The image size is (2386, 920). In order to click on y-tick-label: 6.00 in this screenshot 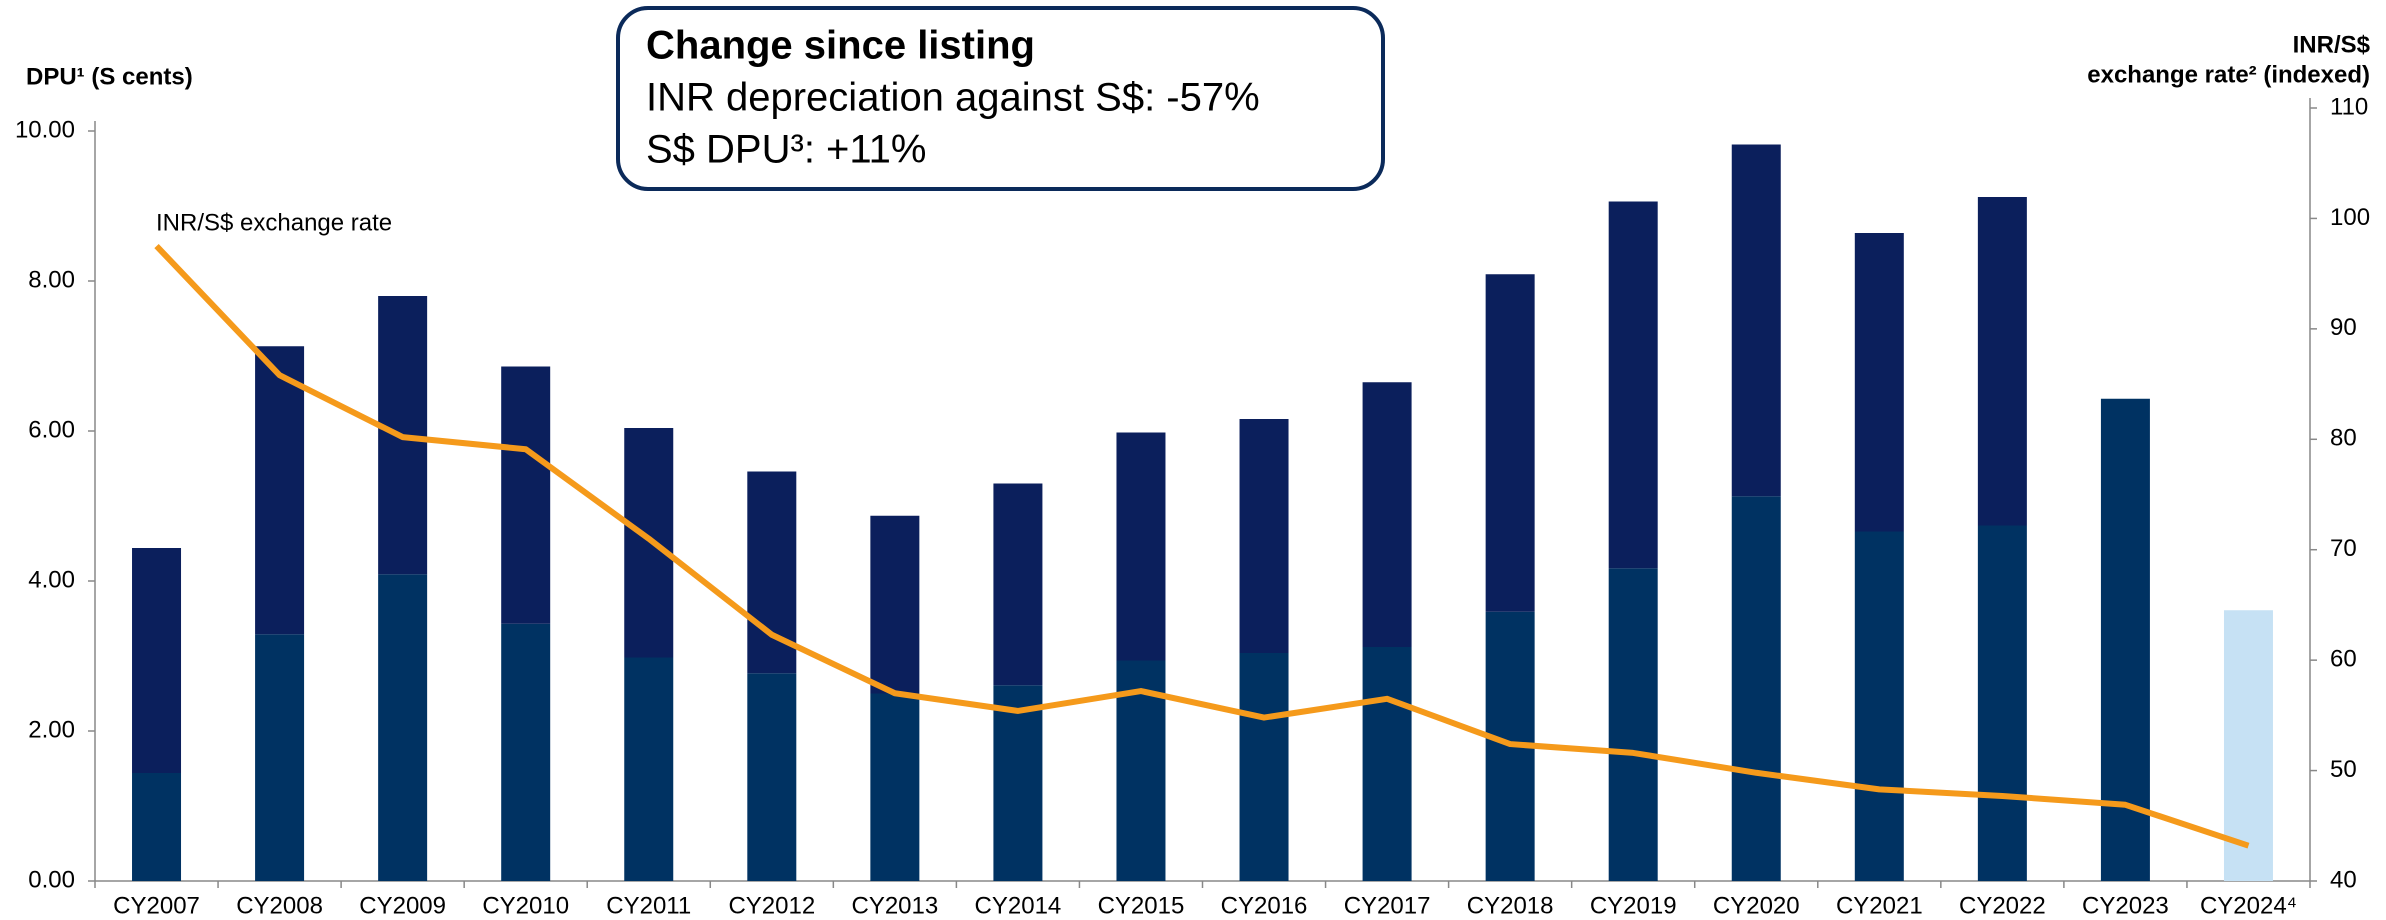, I will do `click(51, 429)`.